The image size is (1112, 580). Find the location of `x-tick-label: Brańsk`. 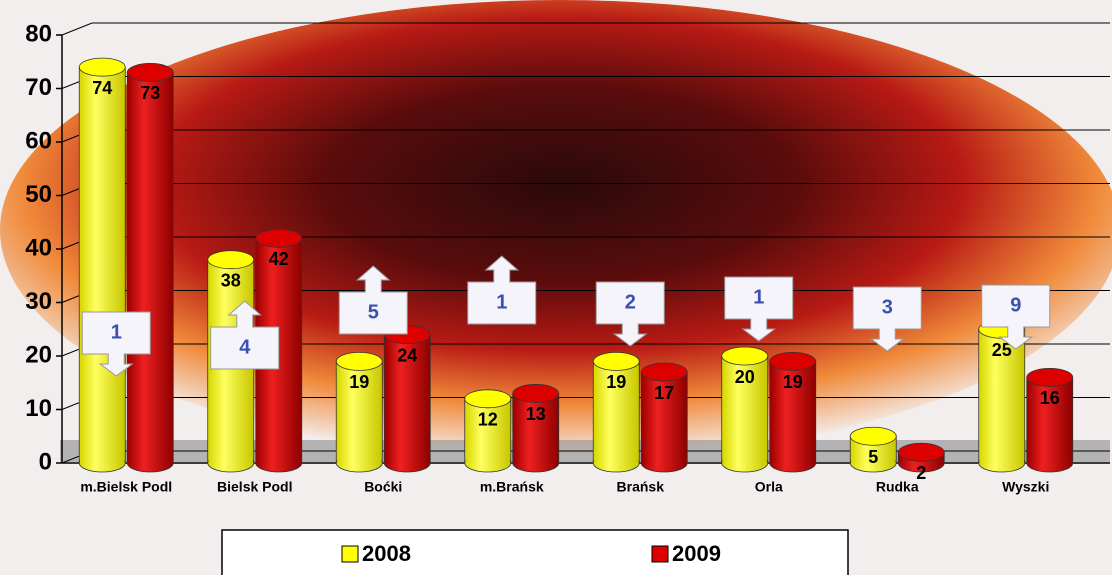

x-tick-label: Brańsk is located at coordinates (641, 487).